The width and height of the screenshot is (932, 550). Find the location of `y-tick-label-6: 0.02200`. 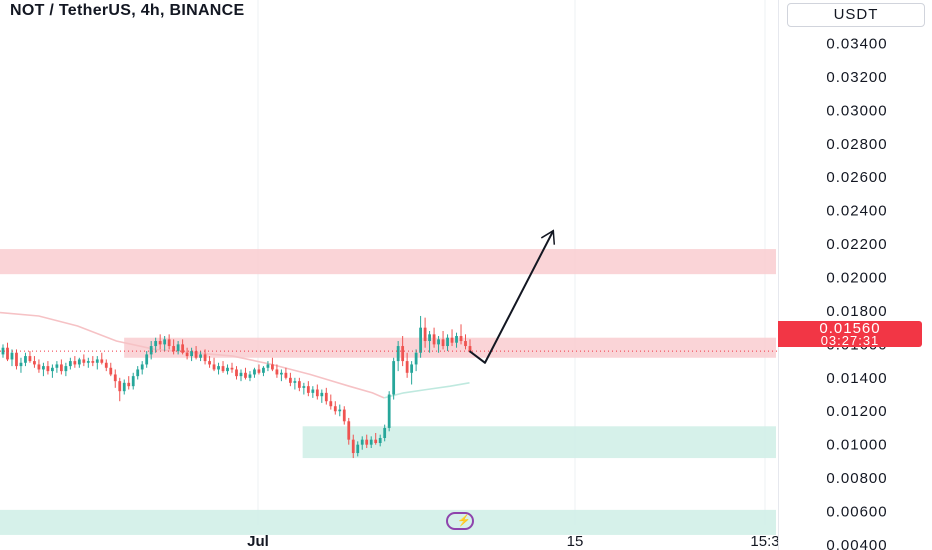

y-tick-label-6: 0.02200 is located at coordinates (856, 244).